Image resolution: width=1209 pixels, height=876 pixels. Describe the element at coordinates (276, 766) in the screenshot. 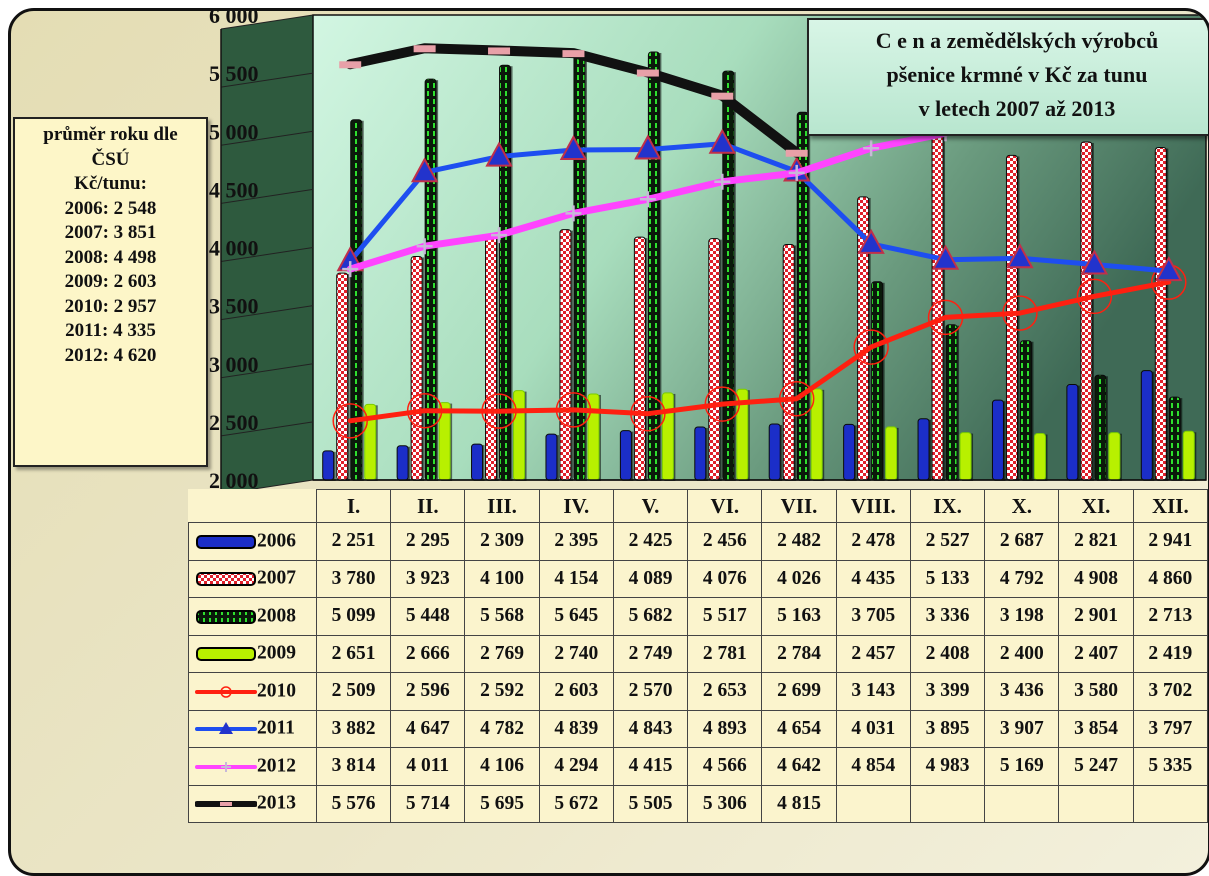

I see `series-name: 2012` at that location.